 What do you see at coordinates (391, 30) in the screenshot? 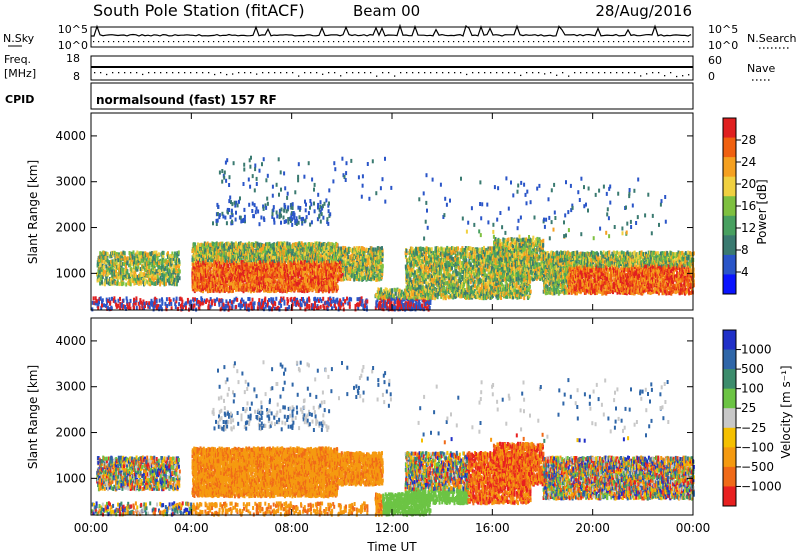
I see `nsky-line` at bounding box center [391, 30].